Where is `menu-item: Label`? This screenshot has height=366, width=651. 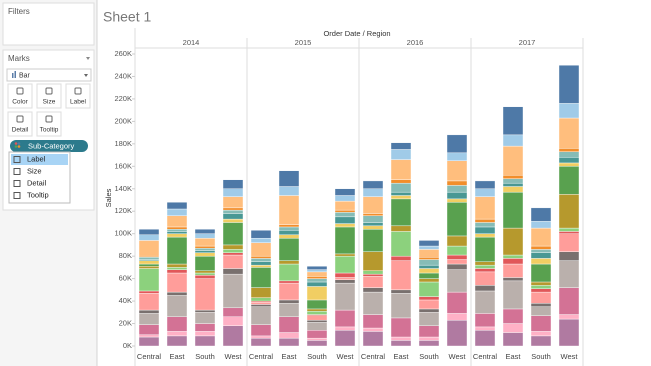
menu-item: Label is located at coordinates (36, 158).